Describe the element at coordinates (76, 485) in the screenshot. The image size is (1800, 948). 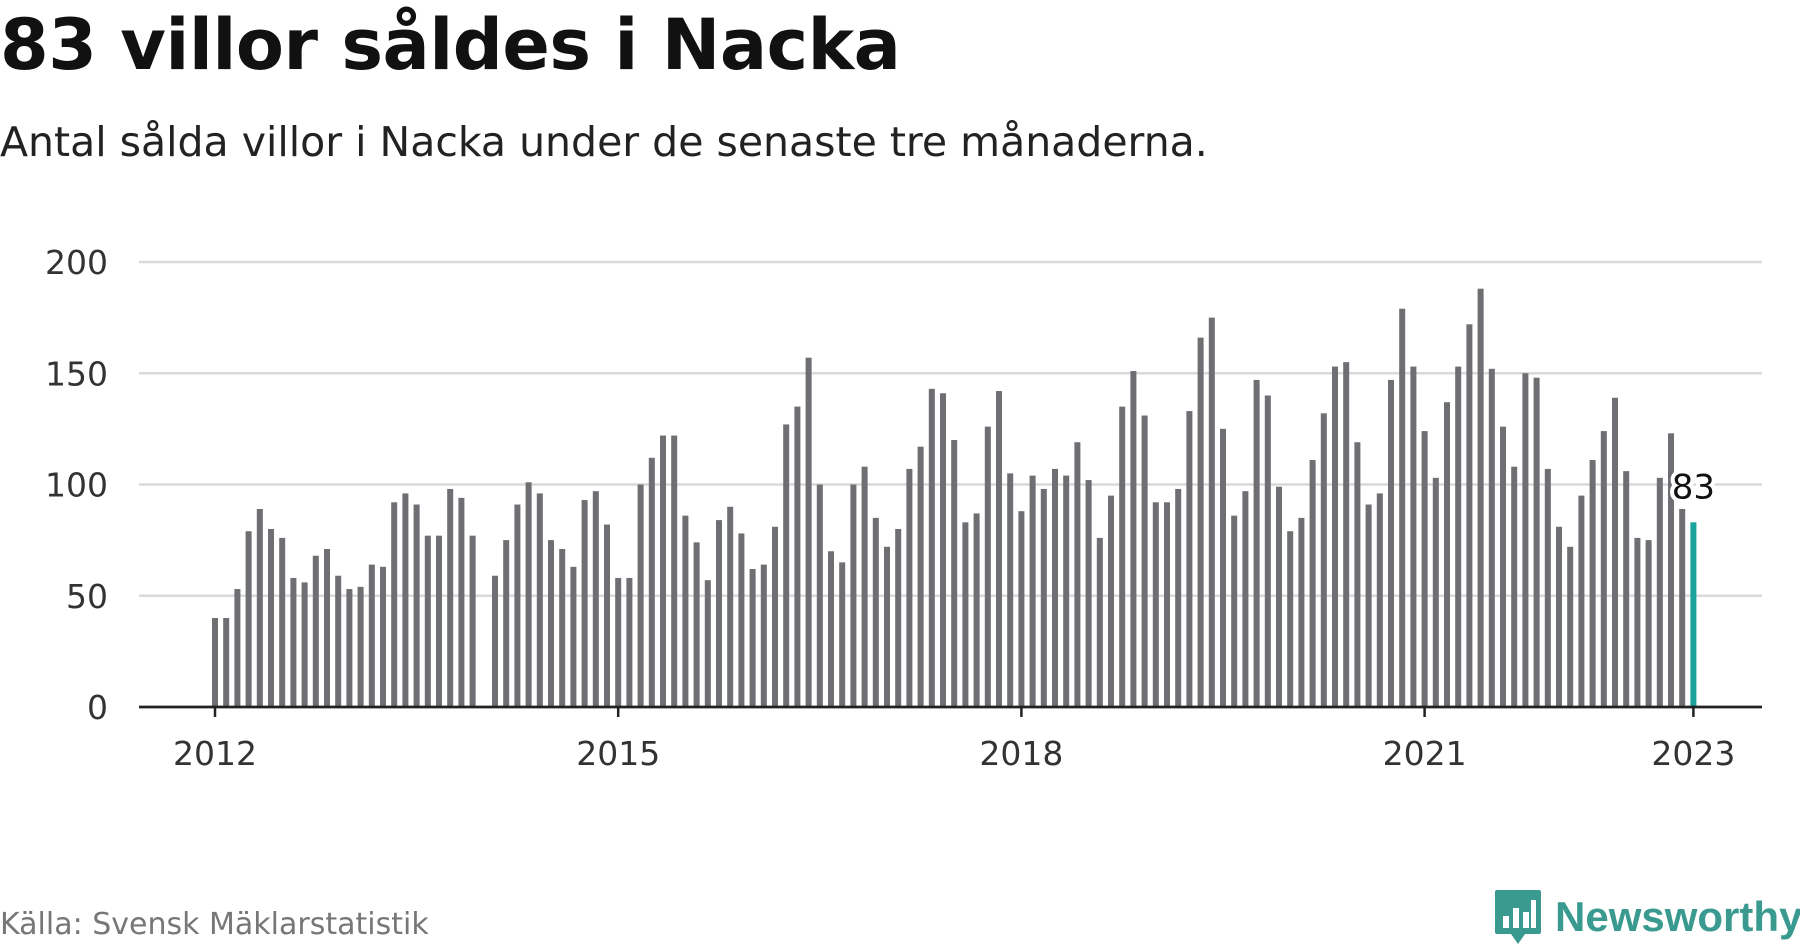
I see `y-tick-label: 100` at that location.